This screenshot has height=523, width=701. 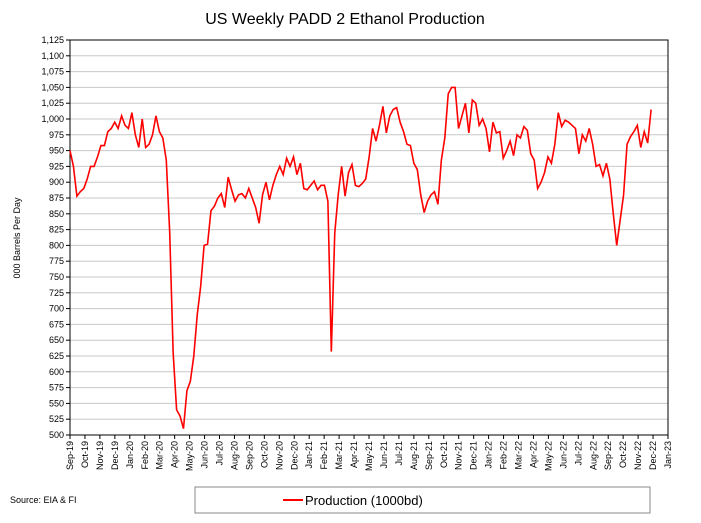 I want to click on x-tick-label: Dec-19, so click(x=115, y=455).